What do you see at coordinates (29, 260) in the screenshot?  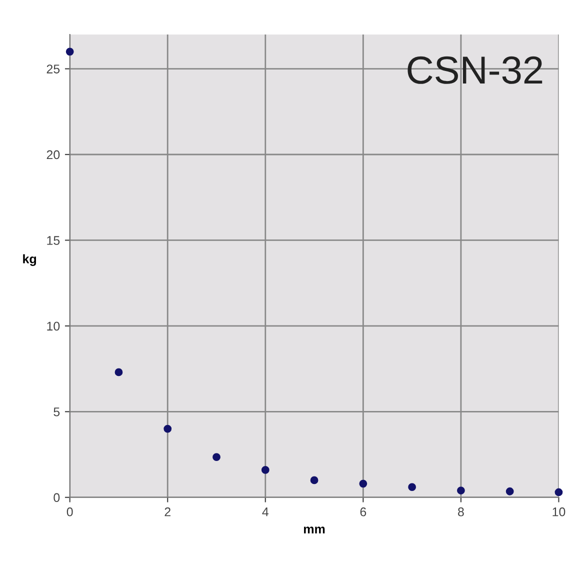 I see `y-axis-title: kg` at bounding box center [29, 260].